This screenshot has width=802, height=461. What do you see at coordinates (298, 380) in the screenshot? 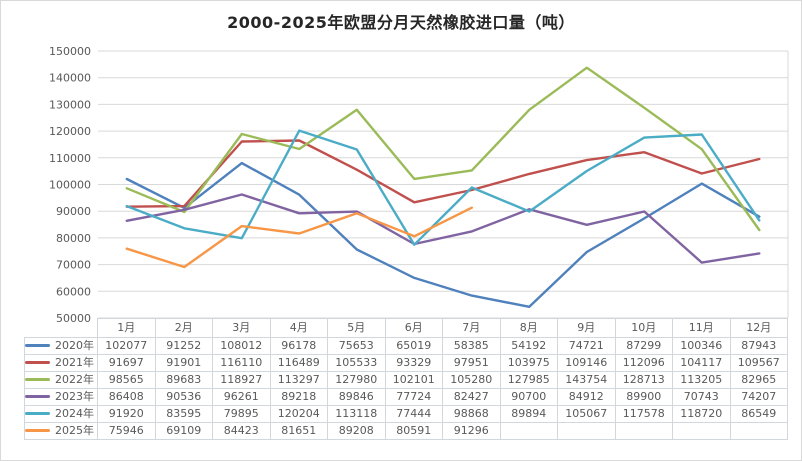
I see `value-cell: 113297` at bounding box center [298, 380].